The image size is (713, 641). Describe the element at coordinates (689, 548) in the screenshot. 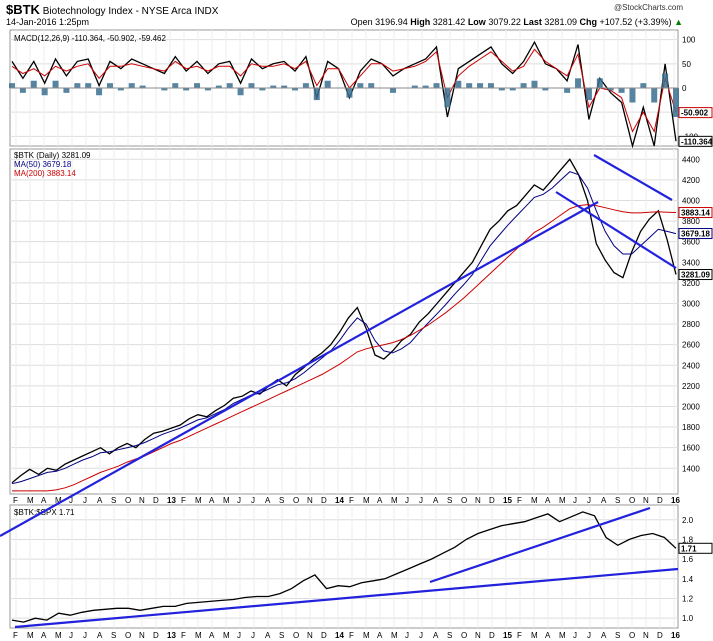

I see `last-value-label: 1.71` at that location.